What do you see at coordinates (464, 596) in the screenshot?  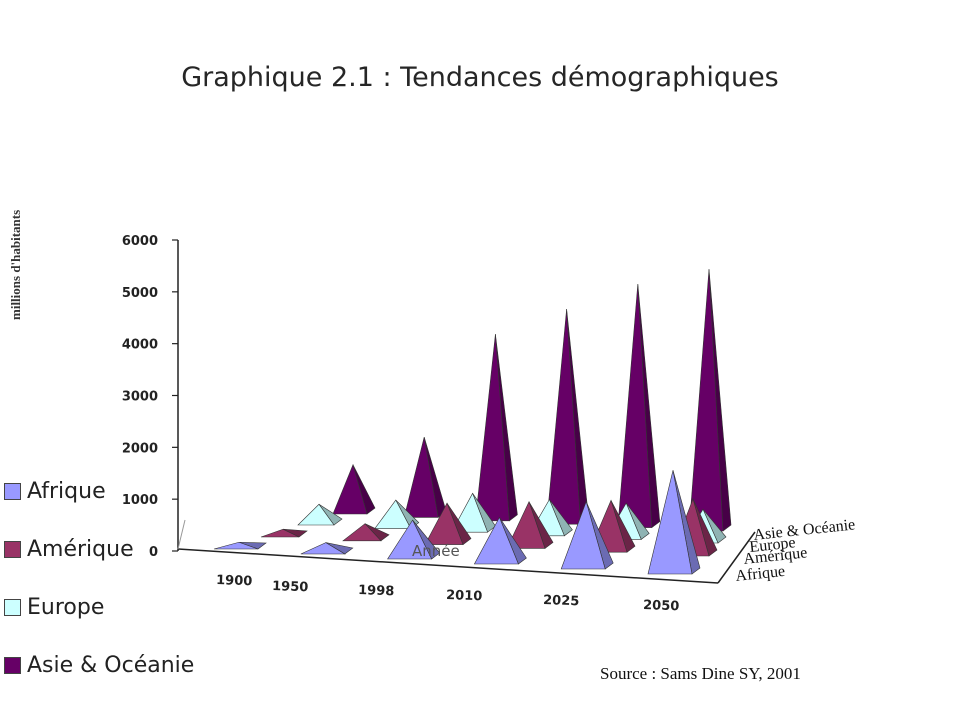 I see `x-tick-label: 2010` at bounding box center [464, 596].